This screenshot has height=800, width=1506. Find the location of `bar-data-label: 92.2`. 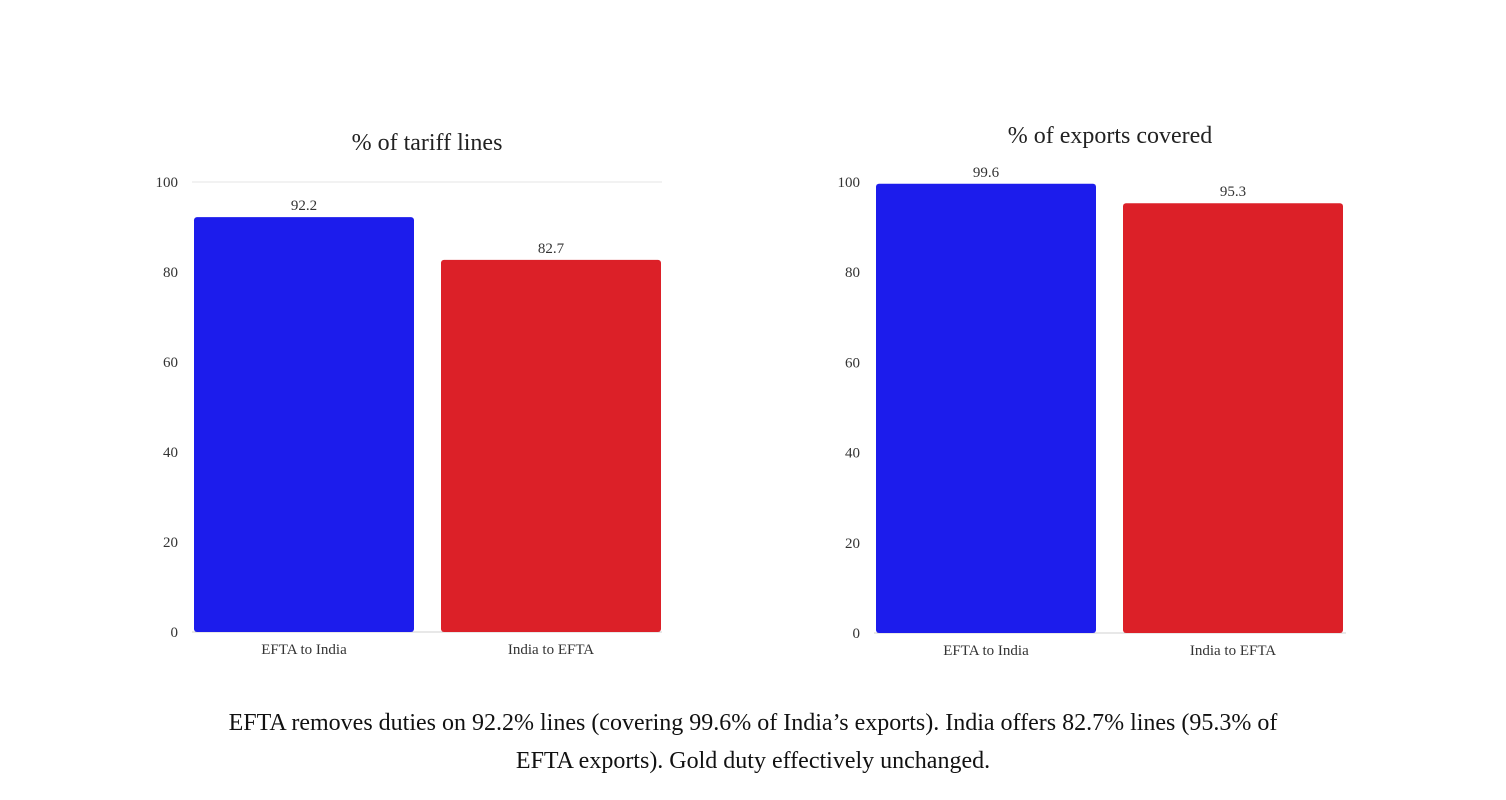

bar-data-label: 92.2 is located at coordinates (304, 206).